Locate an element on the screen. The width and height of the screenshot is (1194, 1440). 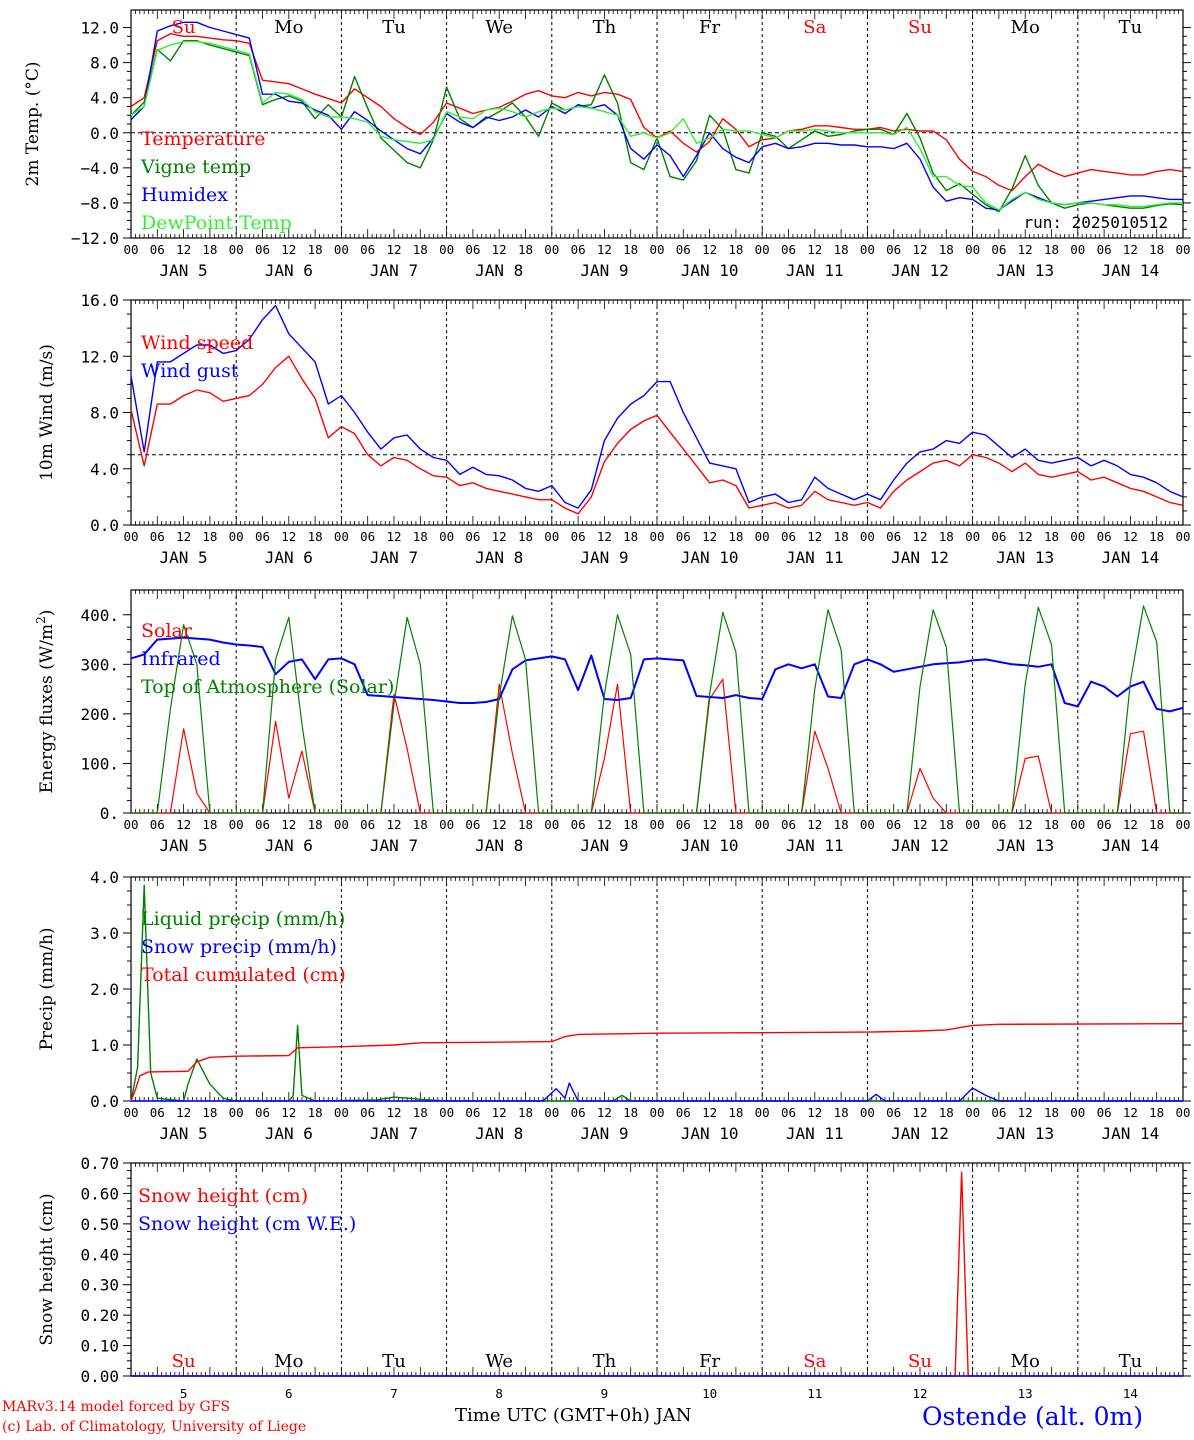
y-tick-label: 0.50 is located at coordinates (99, 1224).